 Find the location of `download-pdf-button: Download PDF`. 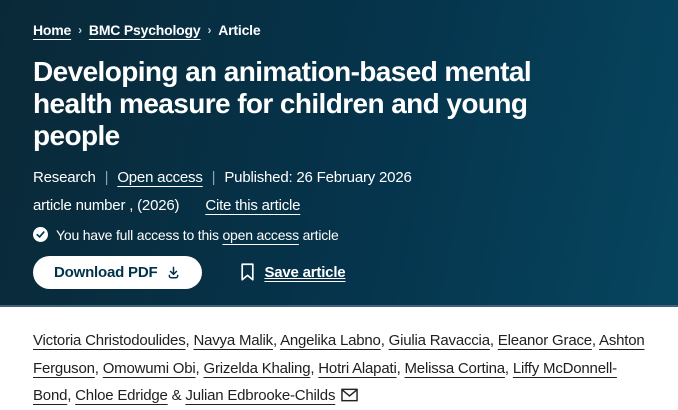

download-pdf-button: Download PDF is located at coordinates (118, 272).